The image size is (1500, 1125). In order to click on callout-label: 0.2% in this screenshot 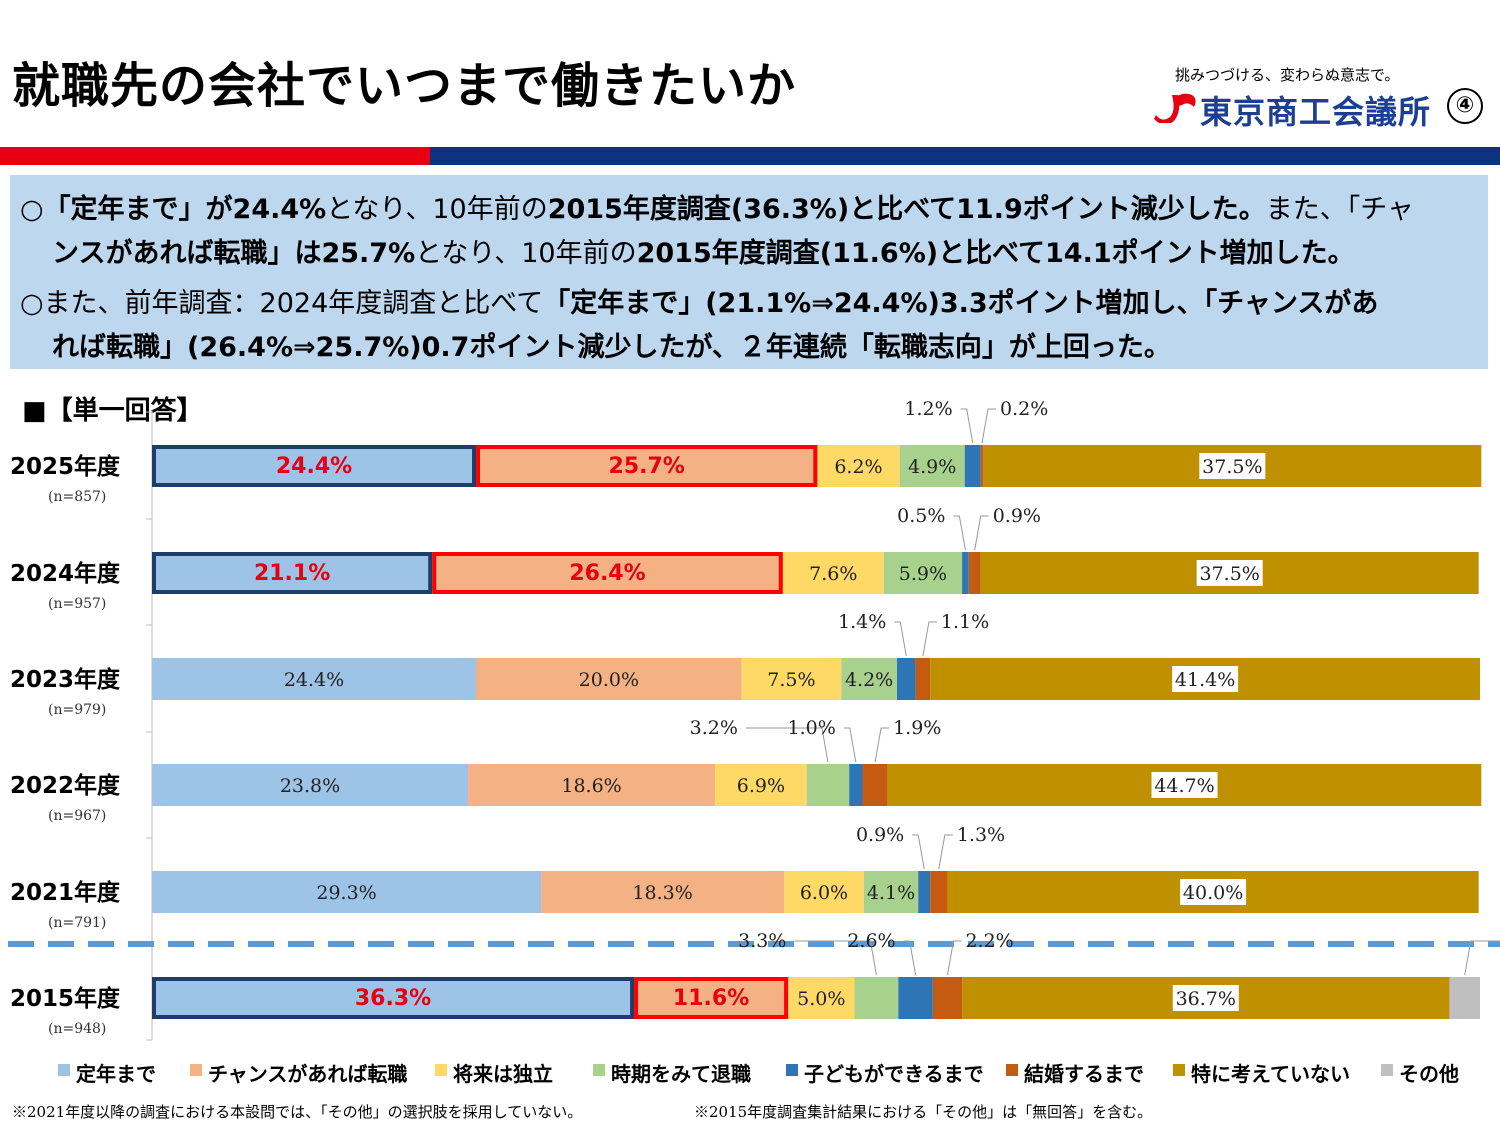, I will do `click(1024, 409)`.